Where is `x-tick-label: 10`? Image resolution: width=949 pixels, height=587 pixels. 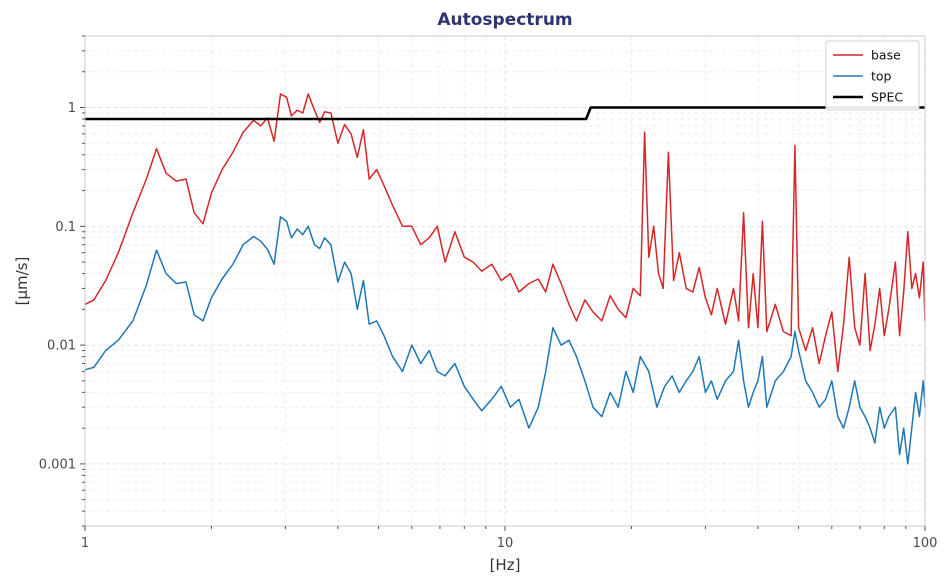
x-tick-label: 10 is located at coordinates (505, 543).